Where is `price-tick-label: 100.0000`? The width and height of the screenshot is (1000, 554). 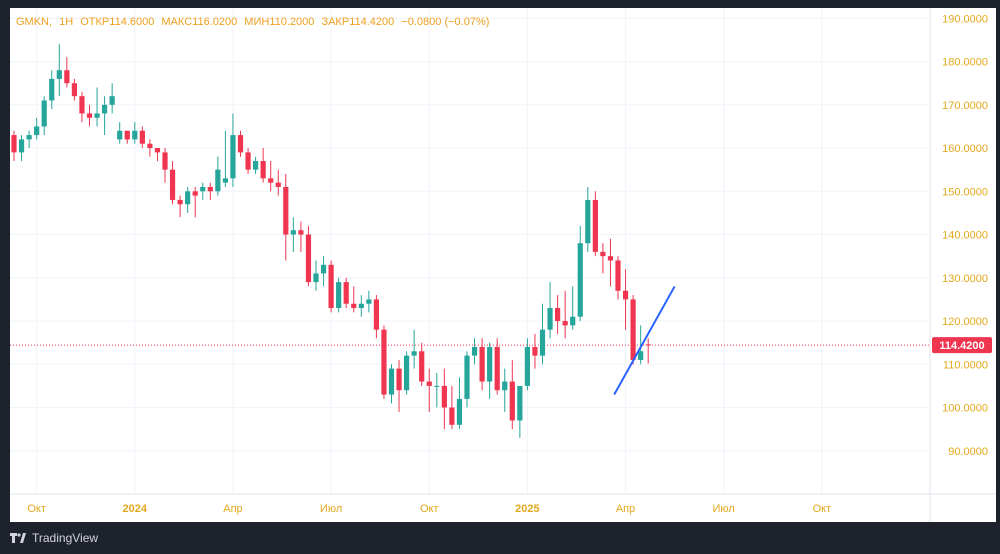 price-tick-label: 100.0000 is located at coordinates (965, 409).